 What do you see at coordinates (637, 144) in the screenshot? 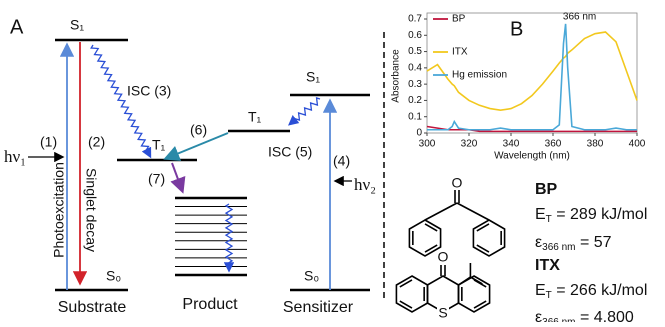
I see `x-tick-label: 400` at bounding box center [637, 144].